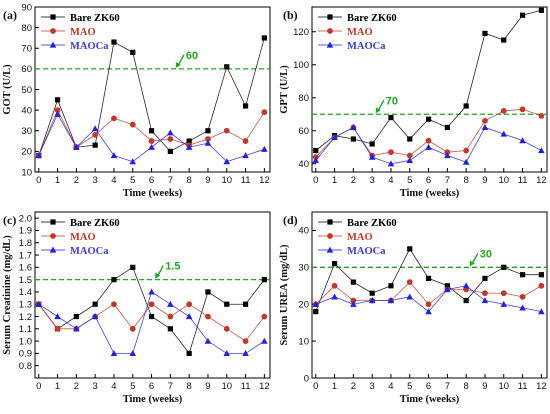 Image resolution: width=550 pixels, height=414 pixels. What do you see at coordinates (57, 180) in the screenshot?
I see `x-tick-label: 1` at bounding box center [57, 180].